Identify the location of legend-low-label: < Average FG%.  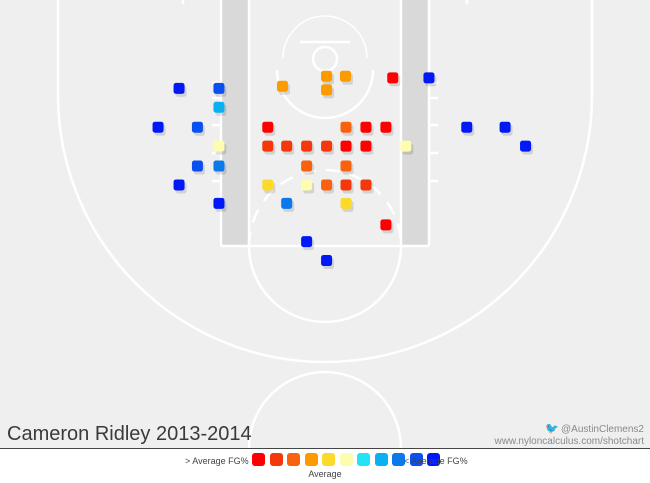
(436, 461).